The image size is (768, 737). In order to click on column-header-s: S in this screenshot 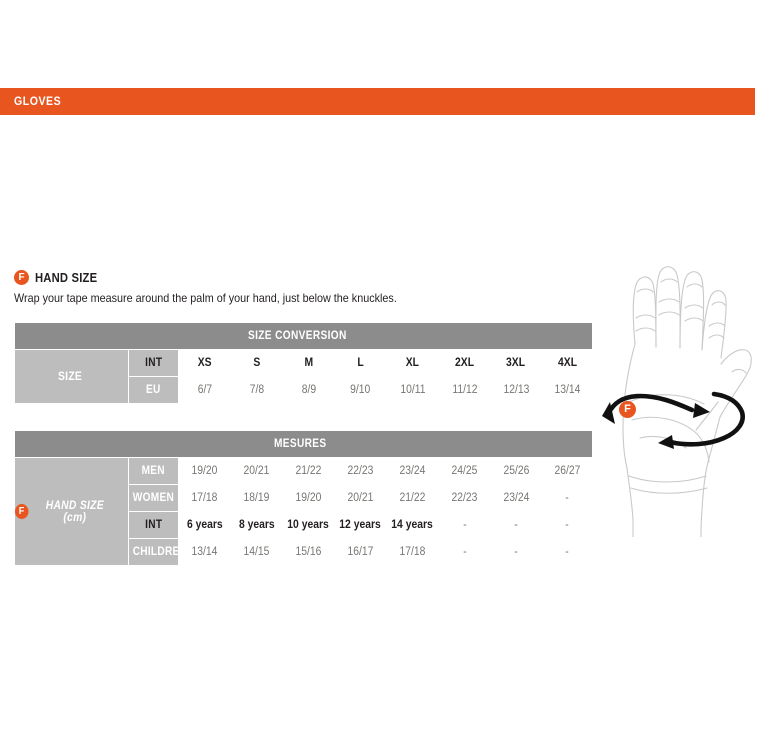, I will do `click(256, 363)`.